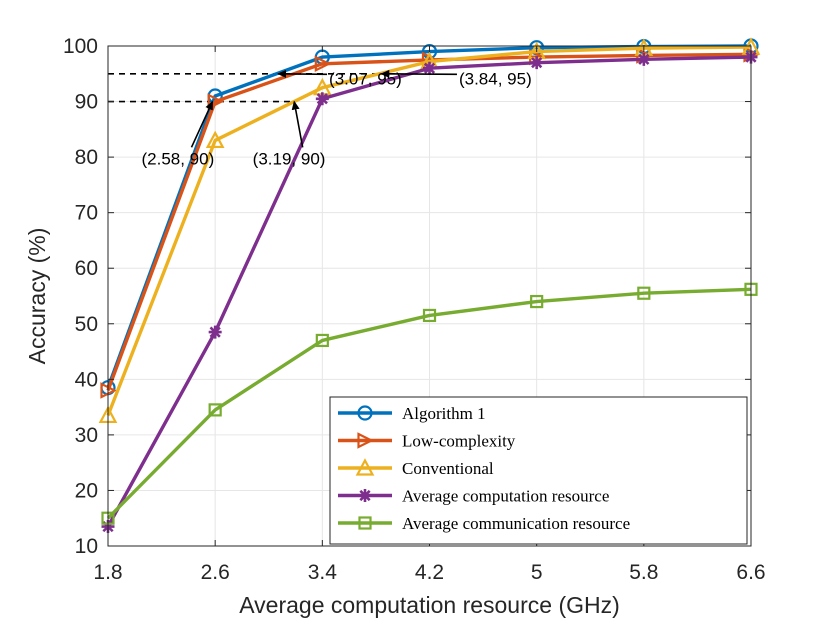 The image size is (830, 623). What do you see at coordinates (86, 213) in the screenshot?
I see `y-tick-label: 70` at bounding box center [86, 213].